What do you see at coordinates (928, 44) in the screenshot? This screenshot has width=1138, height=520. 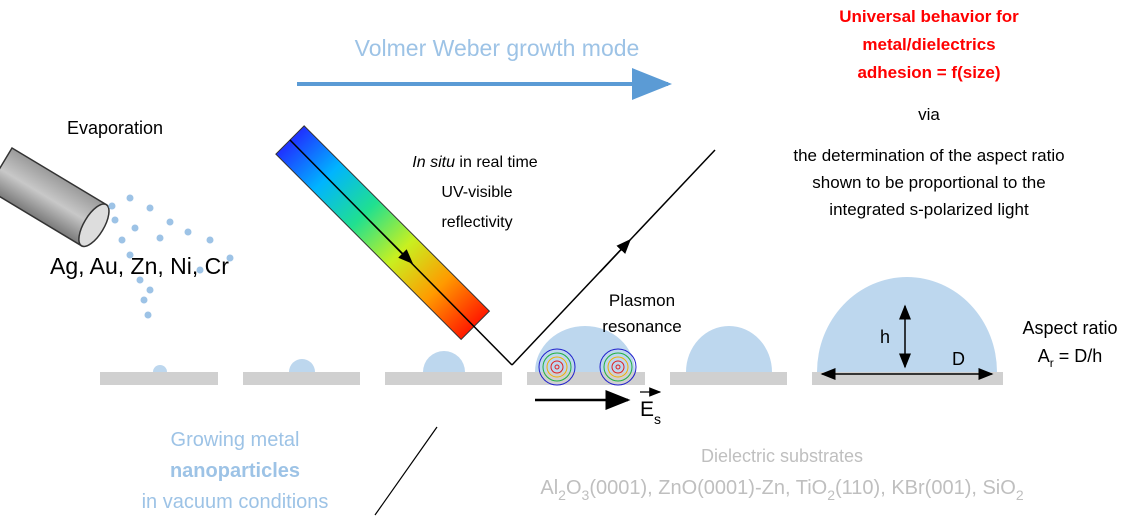 I see `conclusion: metal/dielectrics` at bounding box center [928, 44].